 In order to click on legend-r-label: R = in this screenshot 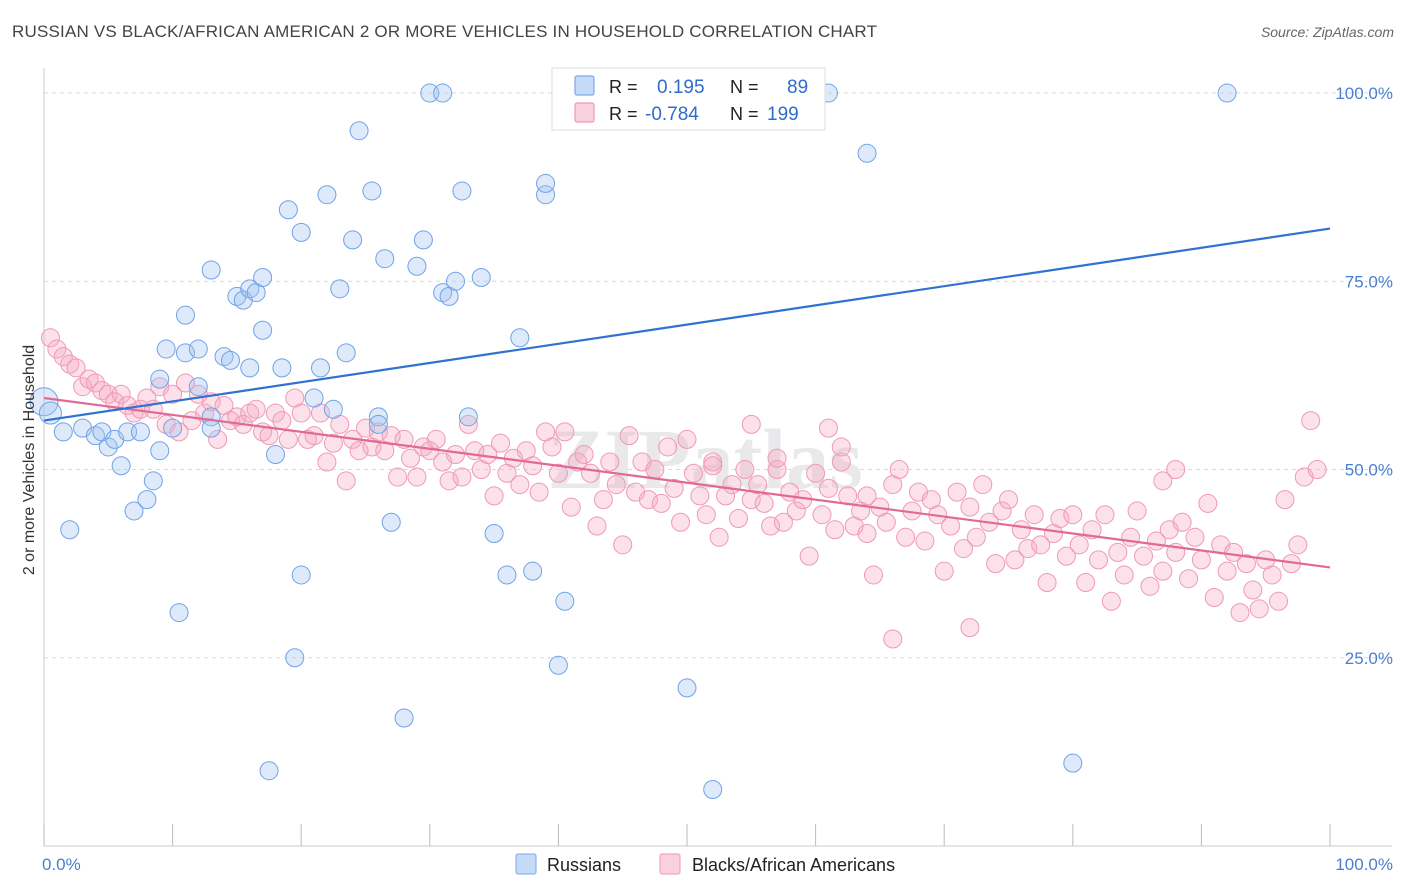, I will do `click(623, 87)`.